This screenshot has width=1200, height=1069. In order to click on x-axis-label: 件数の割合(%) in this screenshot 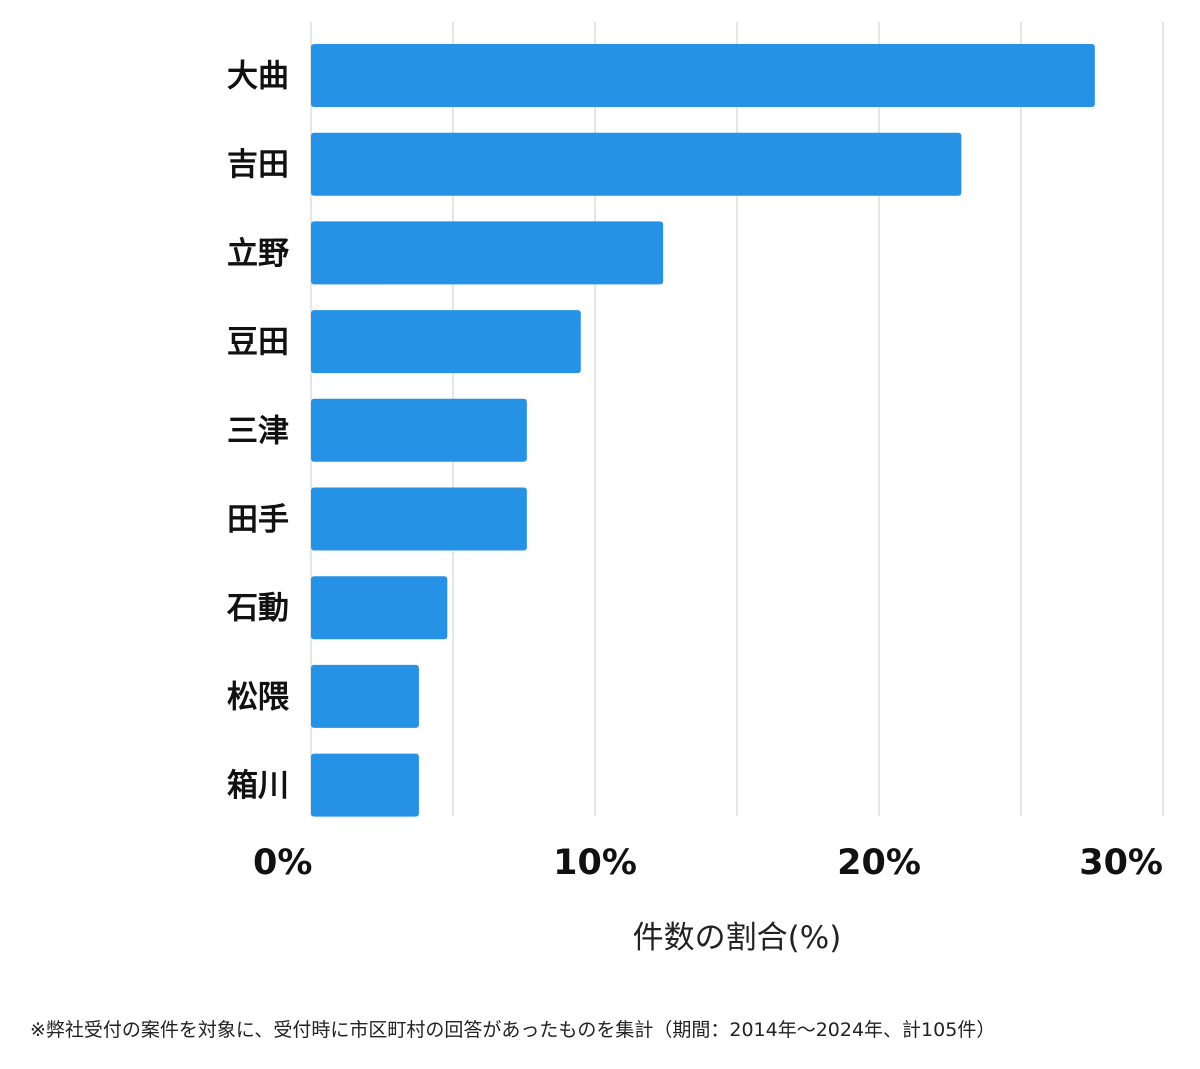, I will do `click(737, 938)`.